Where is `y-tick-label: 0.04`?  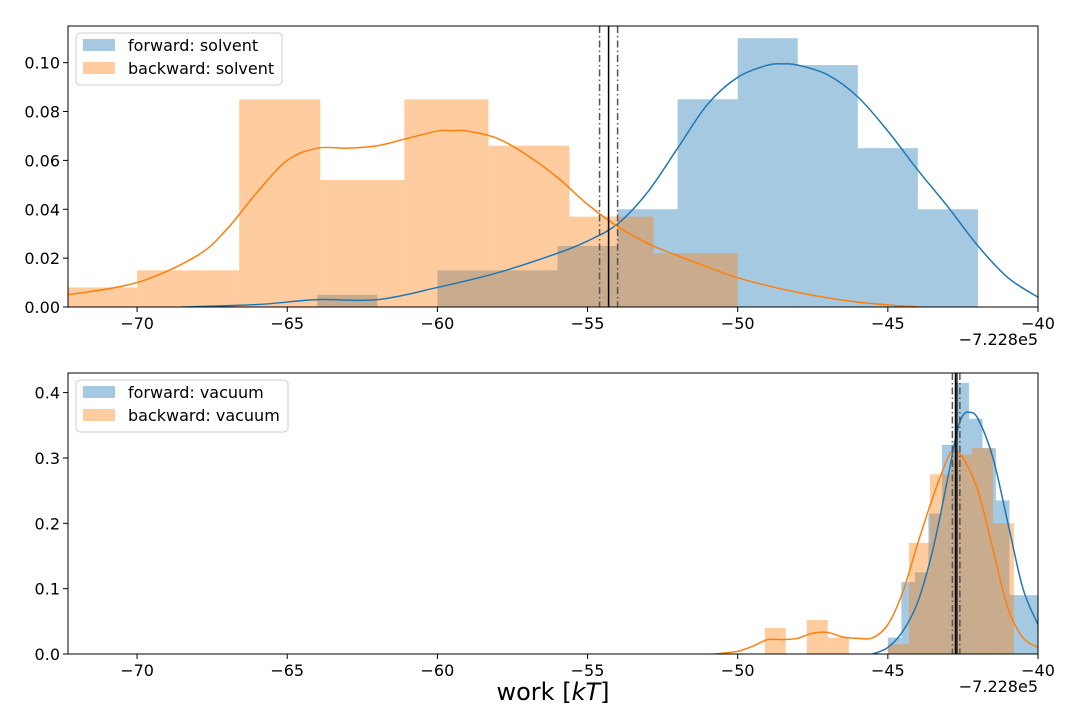 y-tick-label: 0.04 is located at coordinates (42, 209).